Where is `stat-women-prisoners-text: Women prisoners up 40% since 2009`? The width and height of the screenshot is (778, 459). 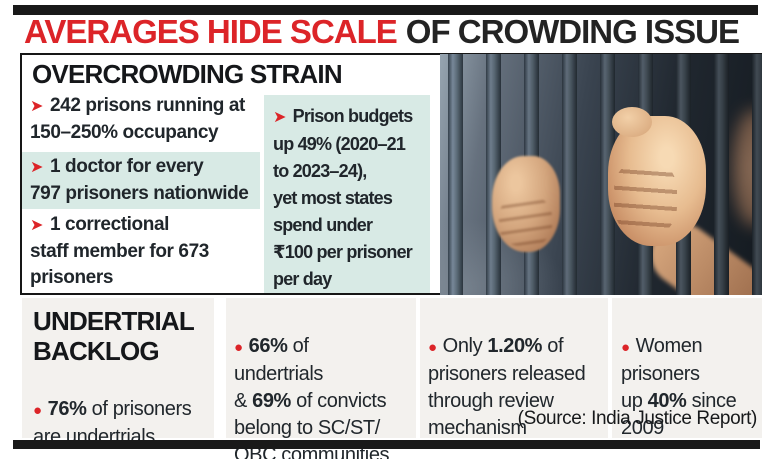 stat-women-prisoners-text: Women prisoners up 40% since 2009 is located at coordinates (679, 387).